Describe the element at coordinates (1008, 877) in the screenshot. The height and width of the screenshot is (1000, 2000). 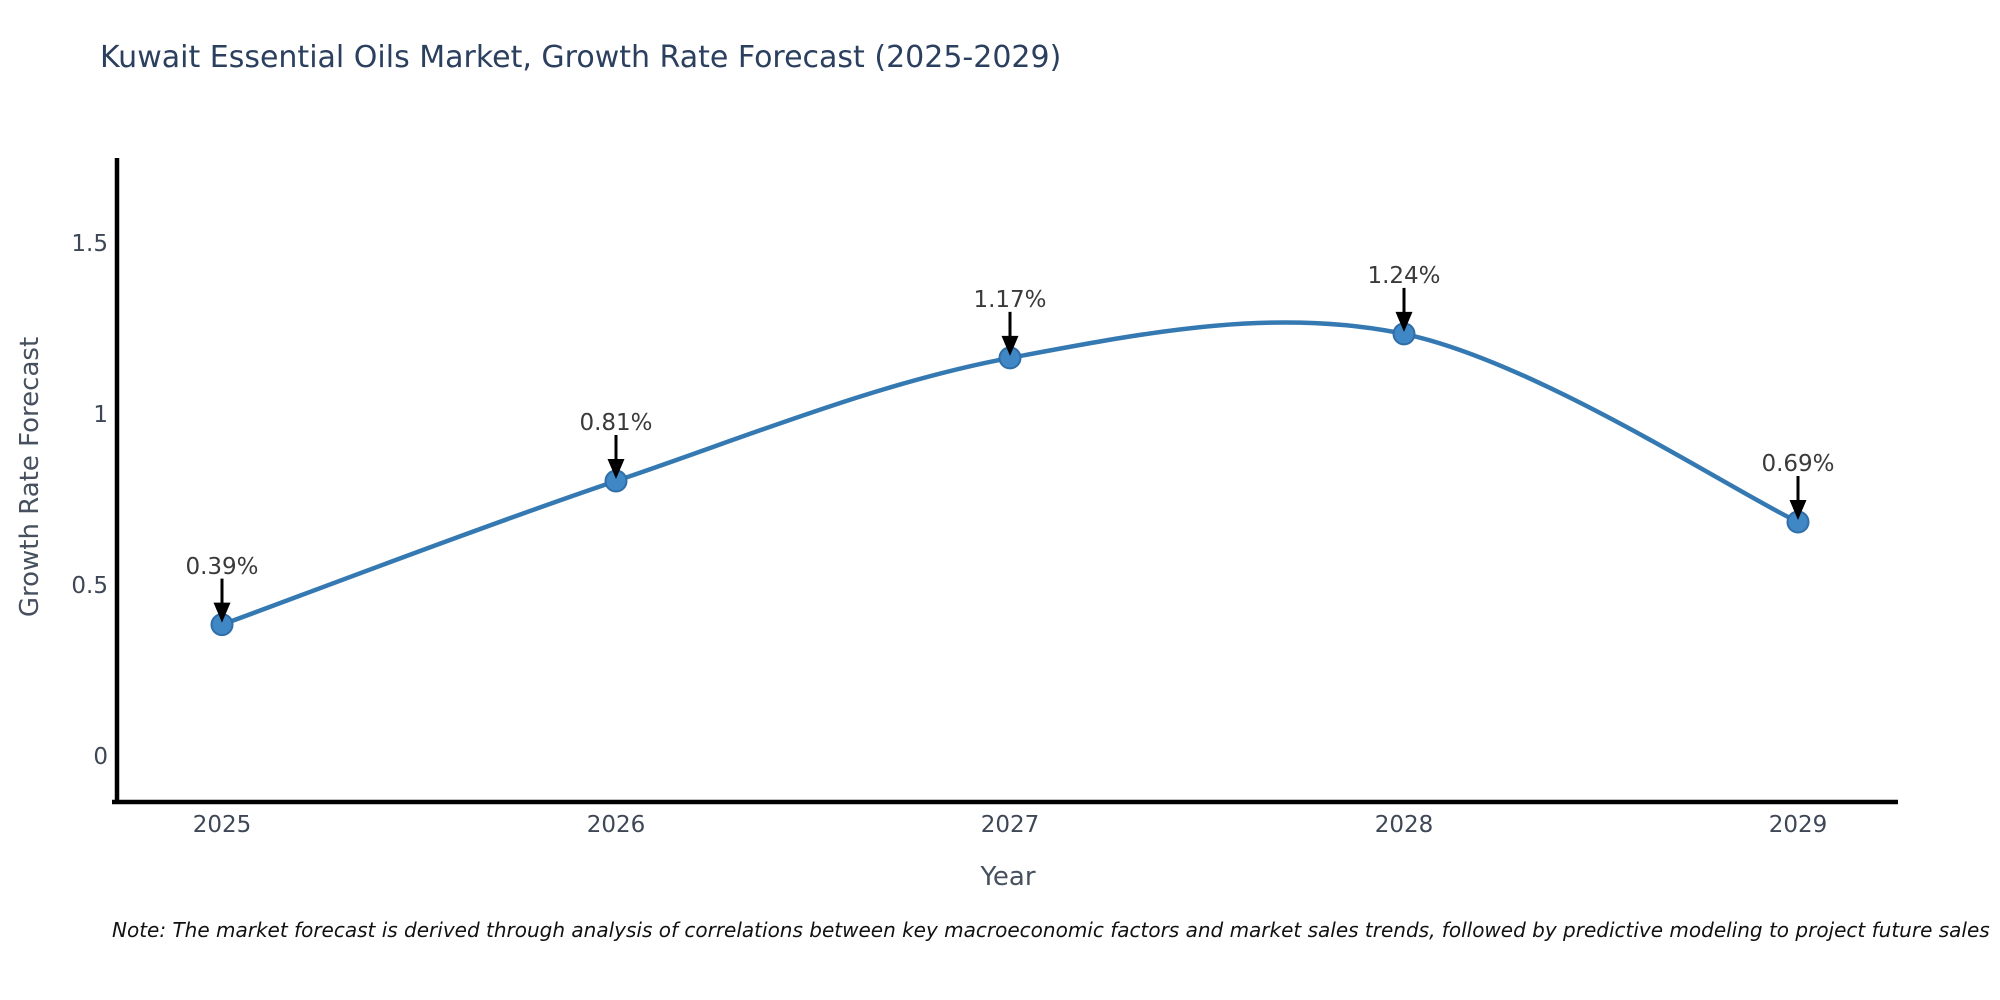
I see `x-axis-title: Year` at that location.